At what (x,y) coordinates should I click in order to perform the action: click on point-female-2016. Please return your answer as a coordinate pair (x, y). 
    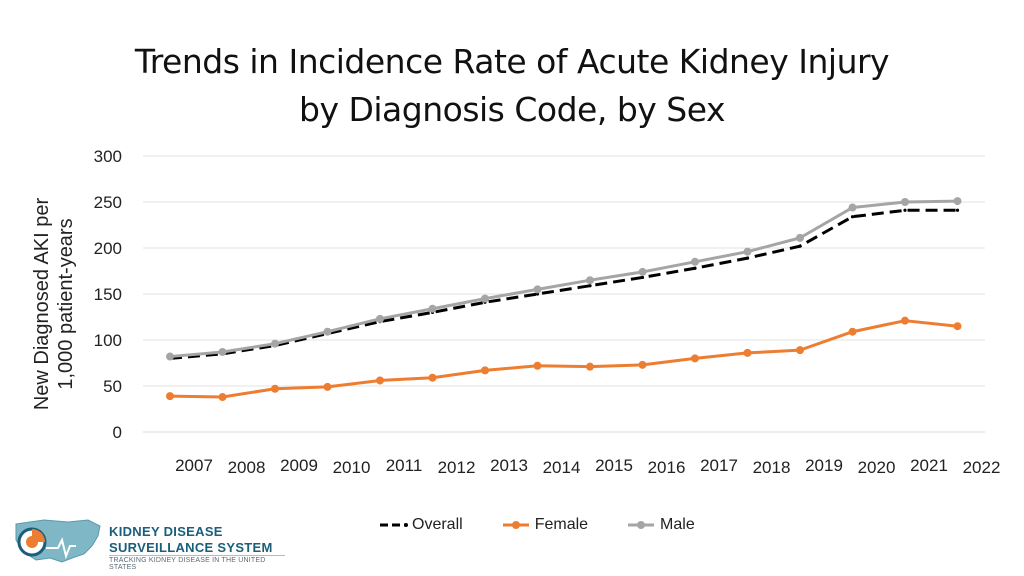
    Looking at the image, I should click on (642, 364).